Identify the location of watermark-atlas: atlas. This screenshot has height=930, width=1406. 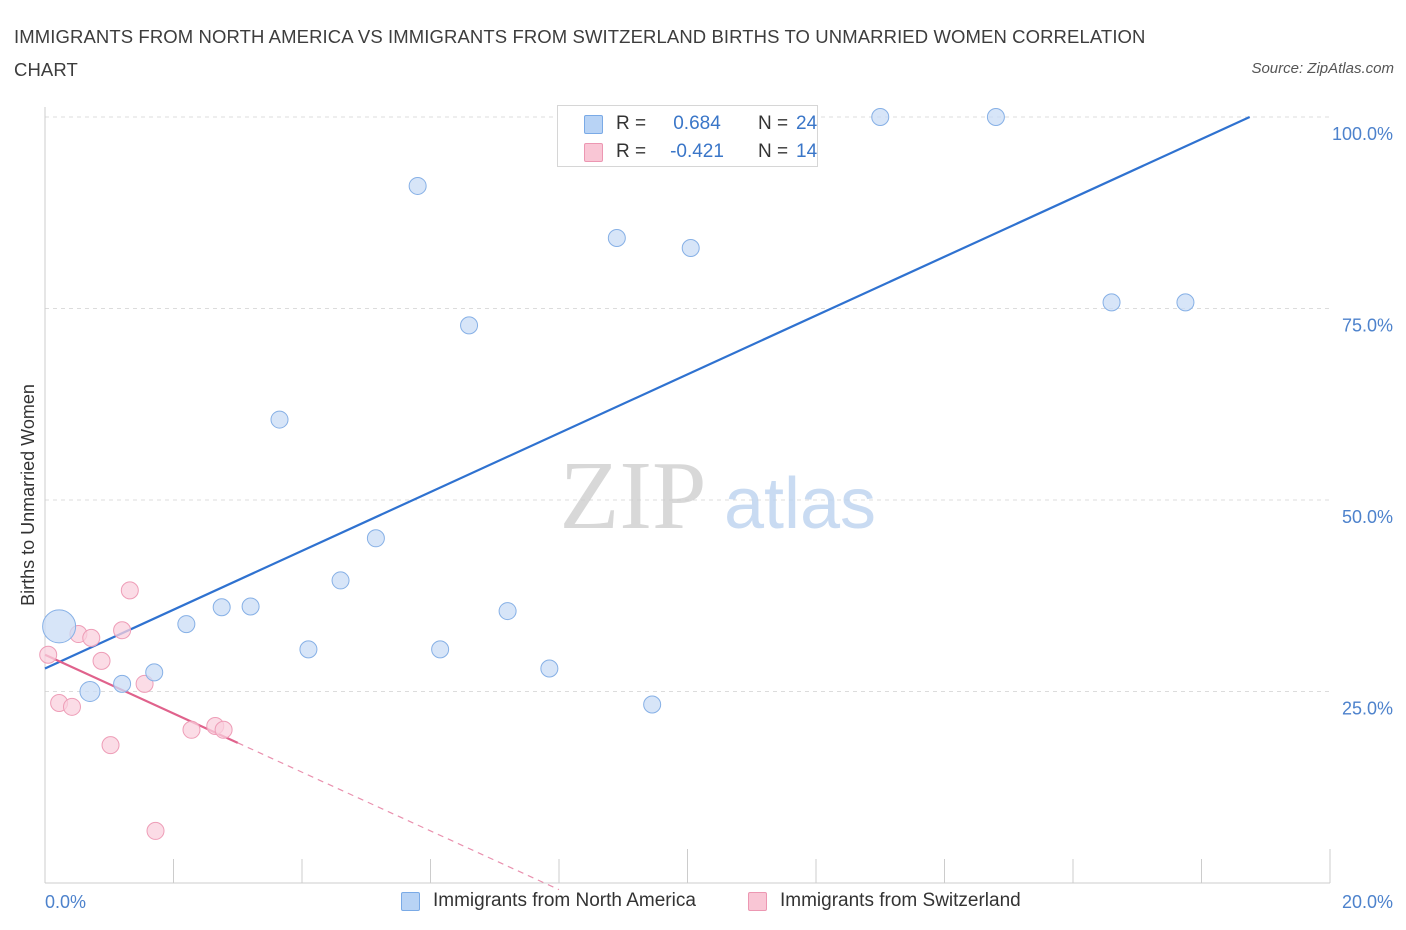
(800, 504).